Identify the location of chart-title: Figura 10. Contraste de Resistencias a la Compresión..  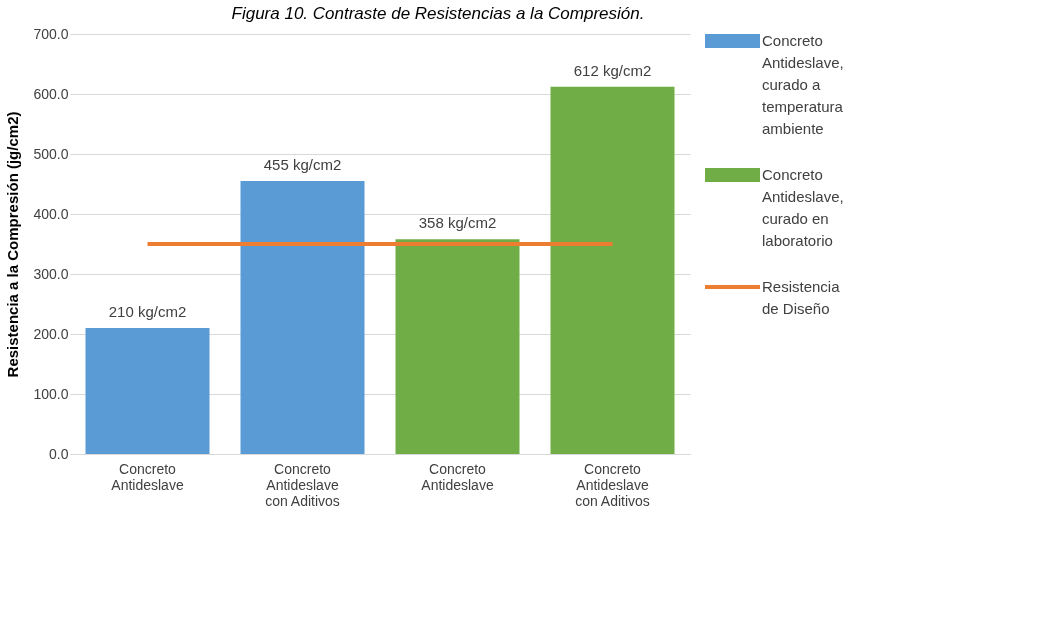
(438, 13).